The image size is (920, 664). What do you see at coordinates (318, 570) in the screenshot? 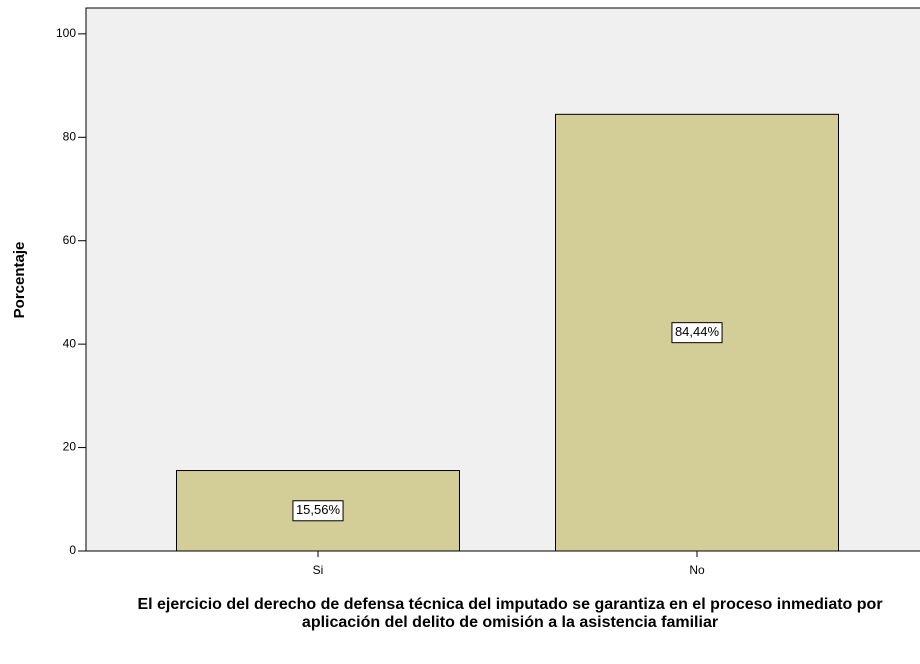
I see `x-tick-label: Si` at bounding box center [318, 570].